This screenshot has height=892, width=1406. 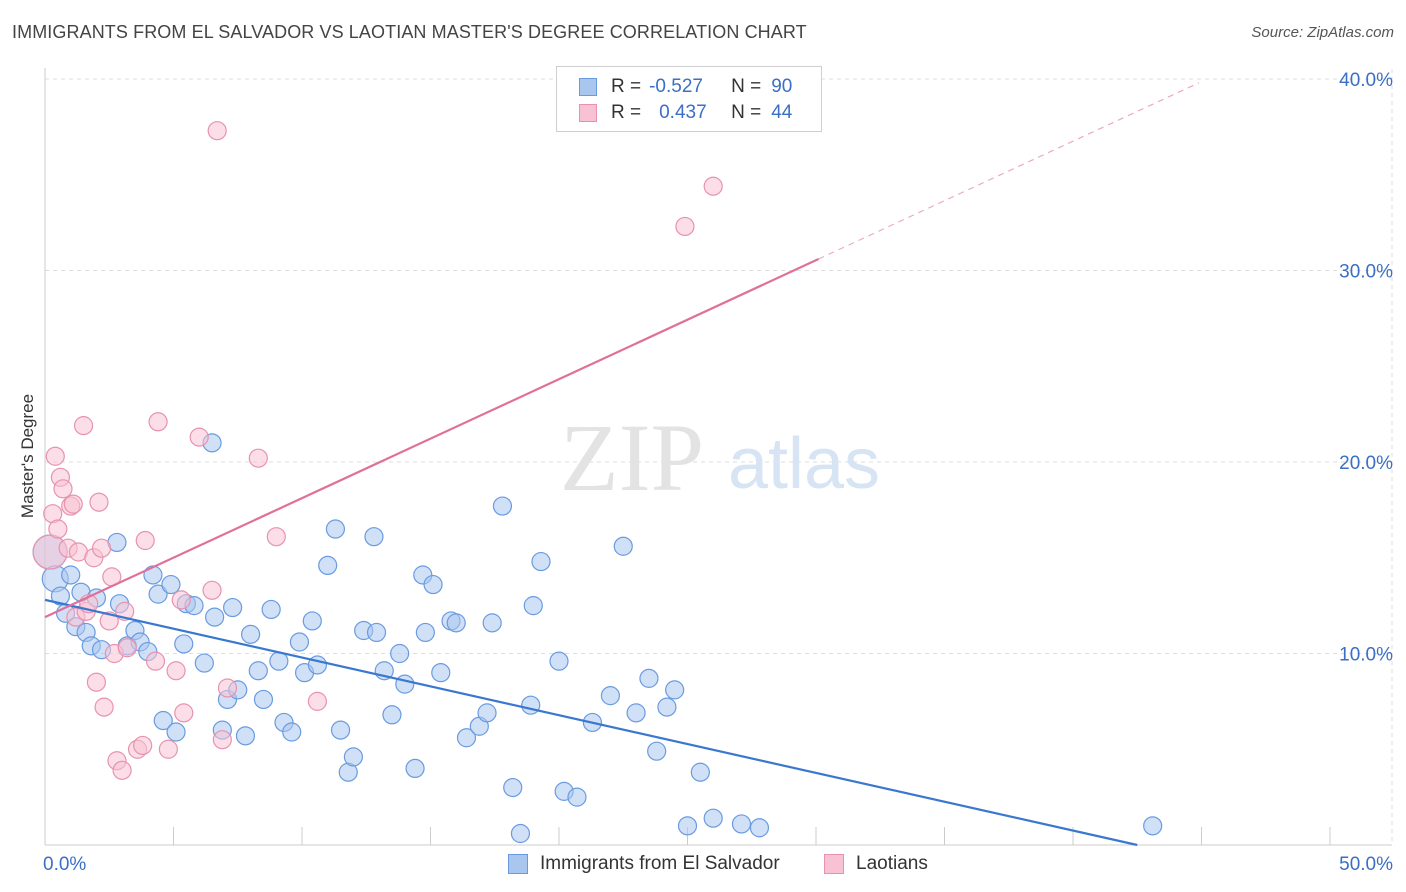 I want to click on legend-r-value: -0.527, so click(x=676, y=86).